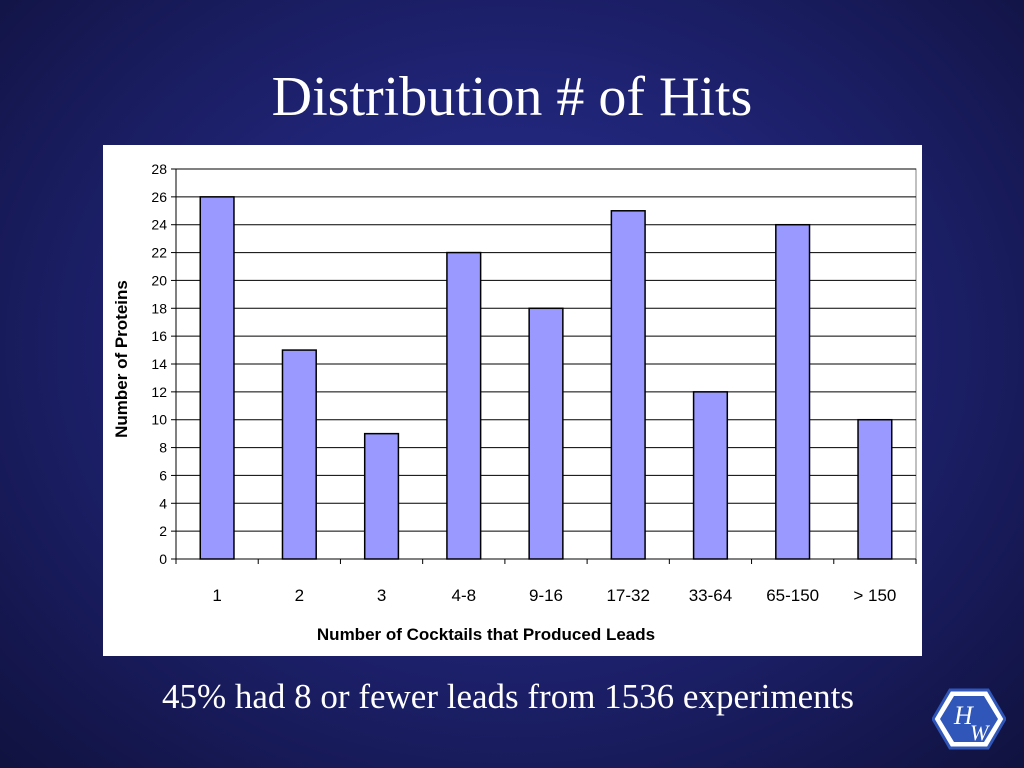 This screenshot has width=1024, height=768. Describe the element at coordinates (159, 280) in the screenshot. I see `y-tick-label: 20` at that location.